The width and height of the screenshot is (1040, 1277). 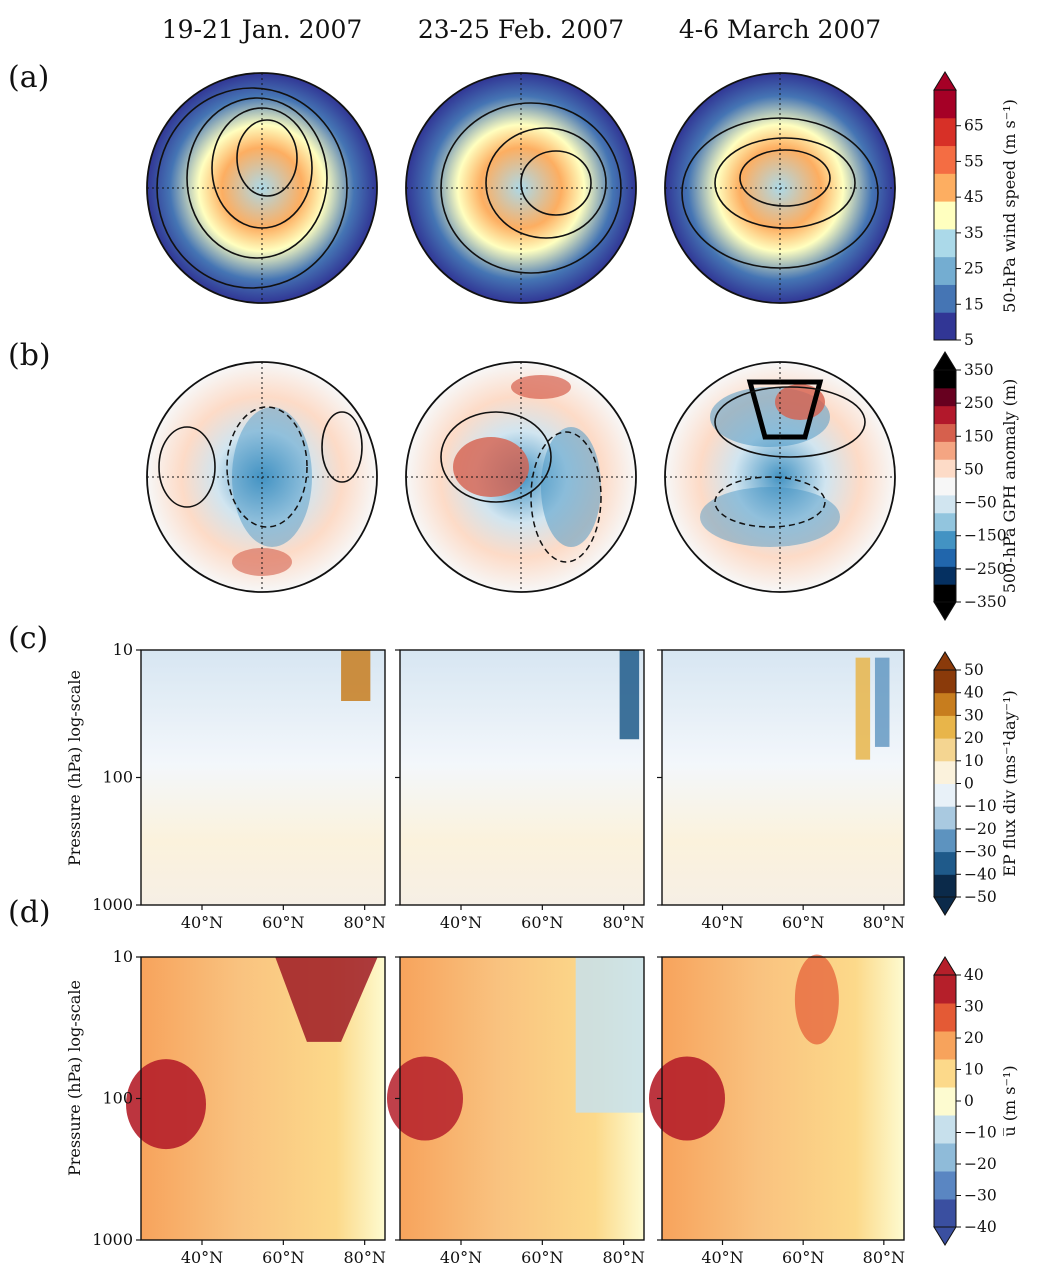 What do you see at coordinates (974, 197) in the screenshot?
I see `colorbar-tick-label: 45` at bounding box center [974, 197].